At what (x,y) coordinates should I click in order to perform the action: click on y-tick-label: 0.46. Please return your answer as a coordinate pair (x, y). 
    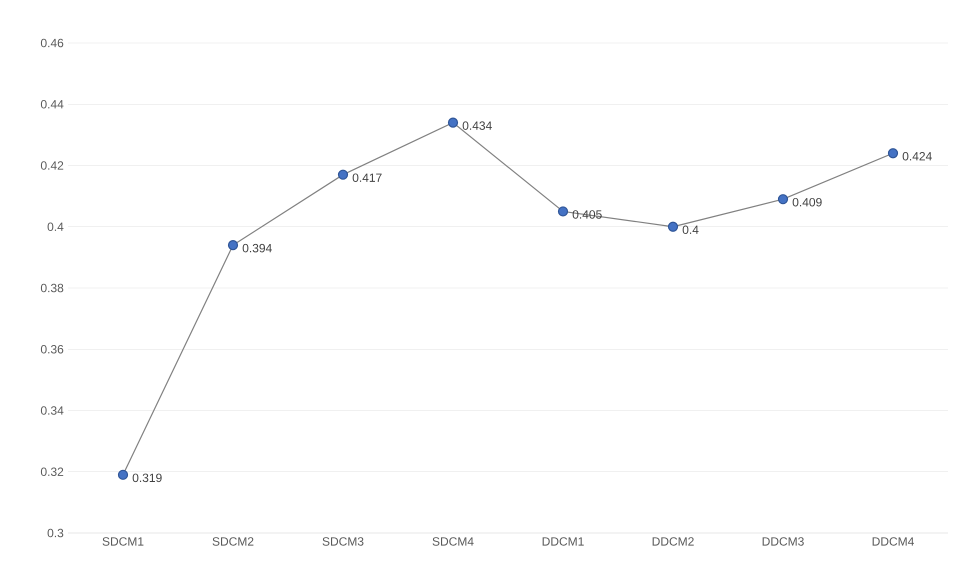
    Looking at the image, I should click on (52, 43).